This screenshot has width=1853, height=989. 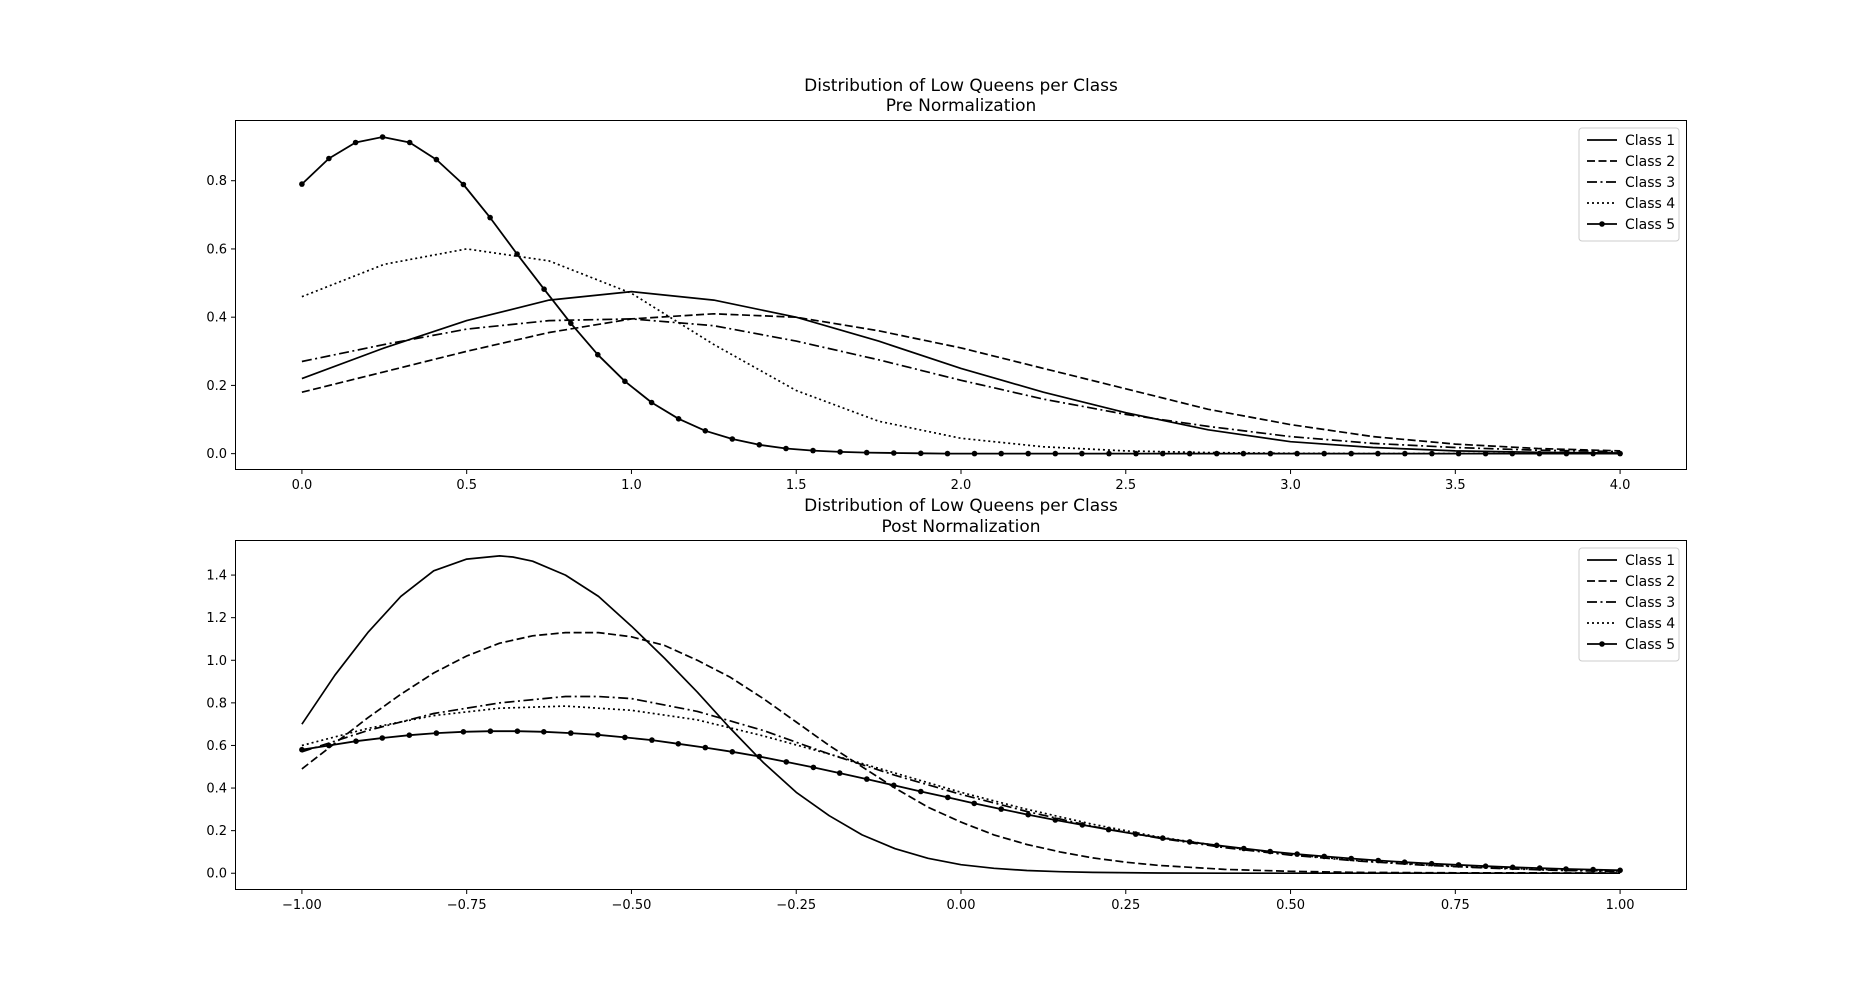 I want to click on y-tick-label: 0.8, so click(x=216, y=181).